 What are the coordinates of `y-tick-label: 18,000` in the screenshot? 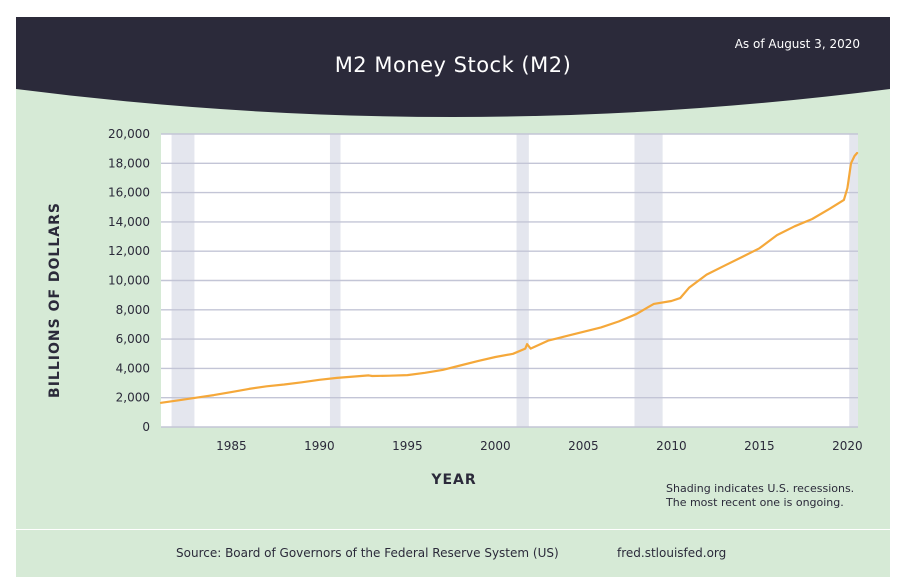 It's located at (129, 163).